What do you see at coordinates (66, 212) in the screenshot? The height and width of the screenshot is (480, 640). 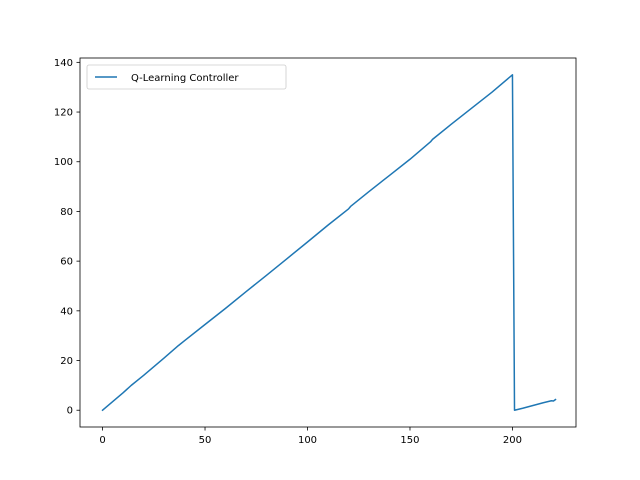 I see `y-tick-label: 80` at bounding box center [66, 212].